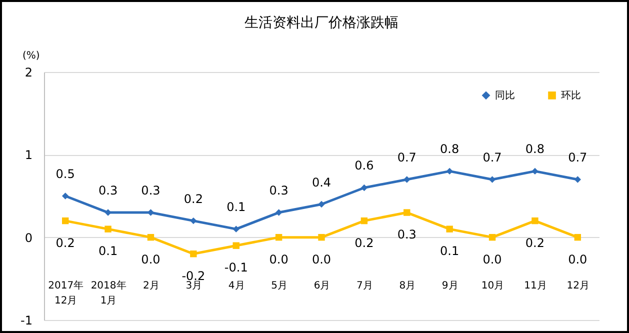 Image resolution: width=629 pixels, height=333 pixels. I want to click on x-tick-label: 3月, so click(194, 286).